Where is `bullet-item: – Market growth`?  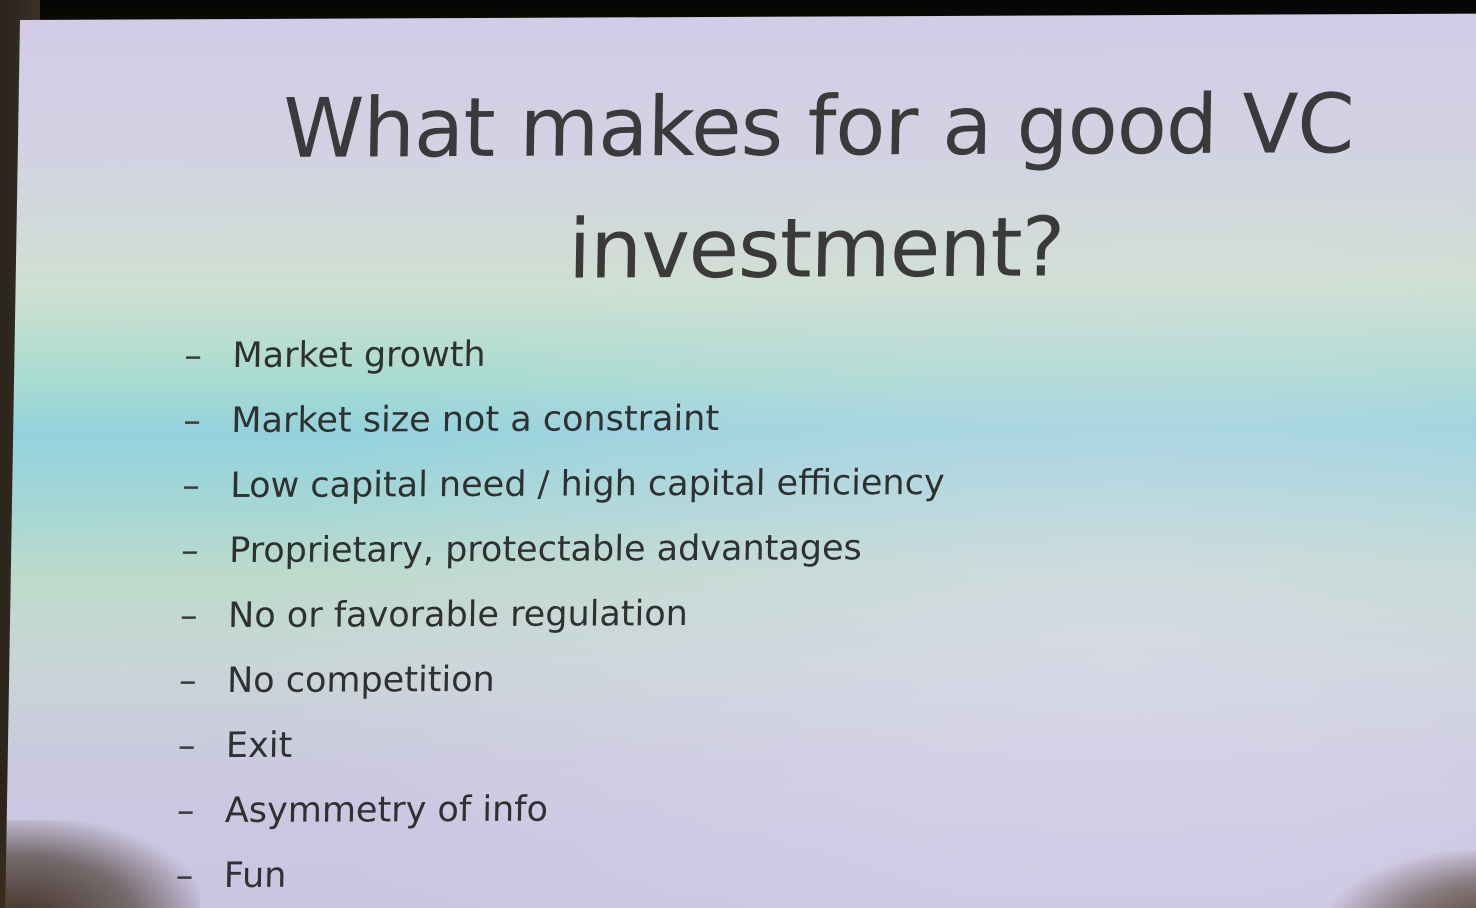
bullet-item: – Market growth is located at coordinates (565, 355).